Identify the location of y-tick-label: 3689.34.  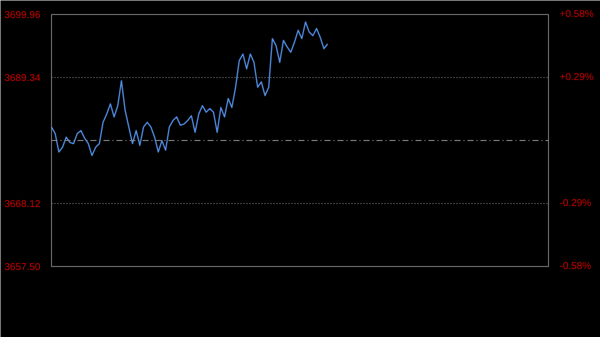
(22, 78).